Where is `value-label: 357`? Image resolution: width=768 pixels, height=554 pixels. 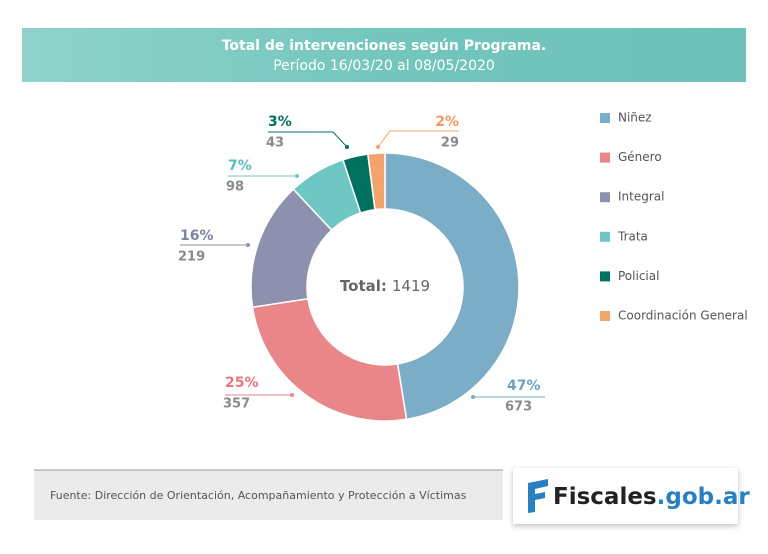 value-label: 357 is located at coordinates (236, 404).